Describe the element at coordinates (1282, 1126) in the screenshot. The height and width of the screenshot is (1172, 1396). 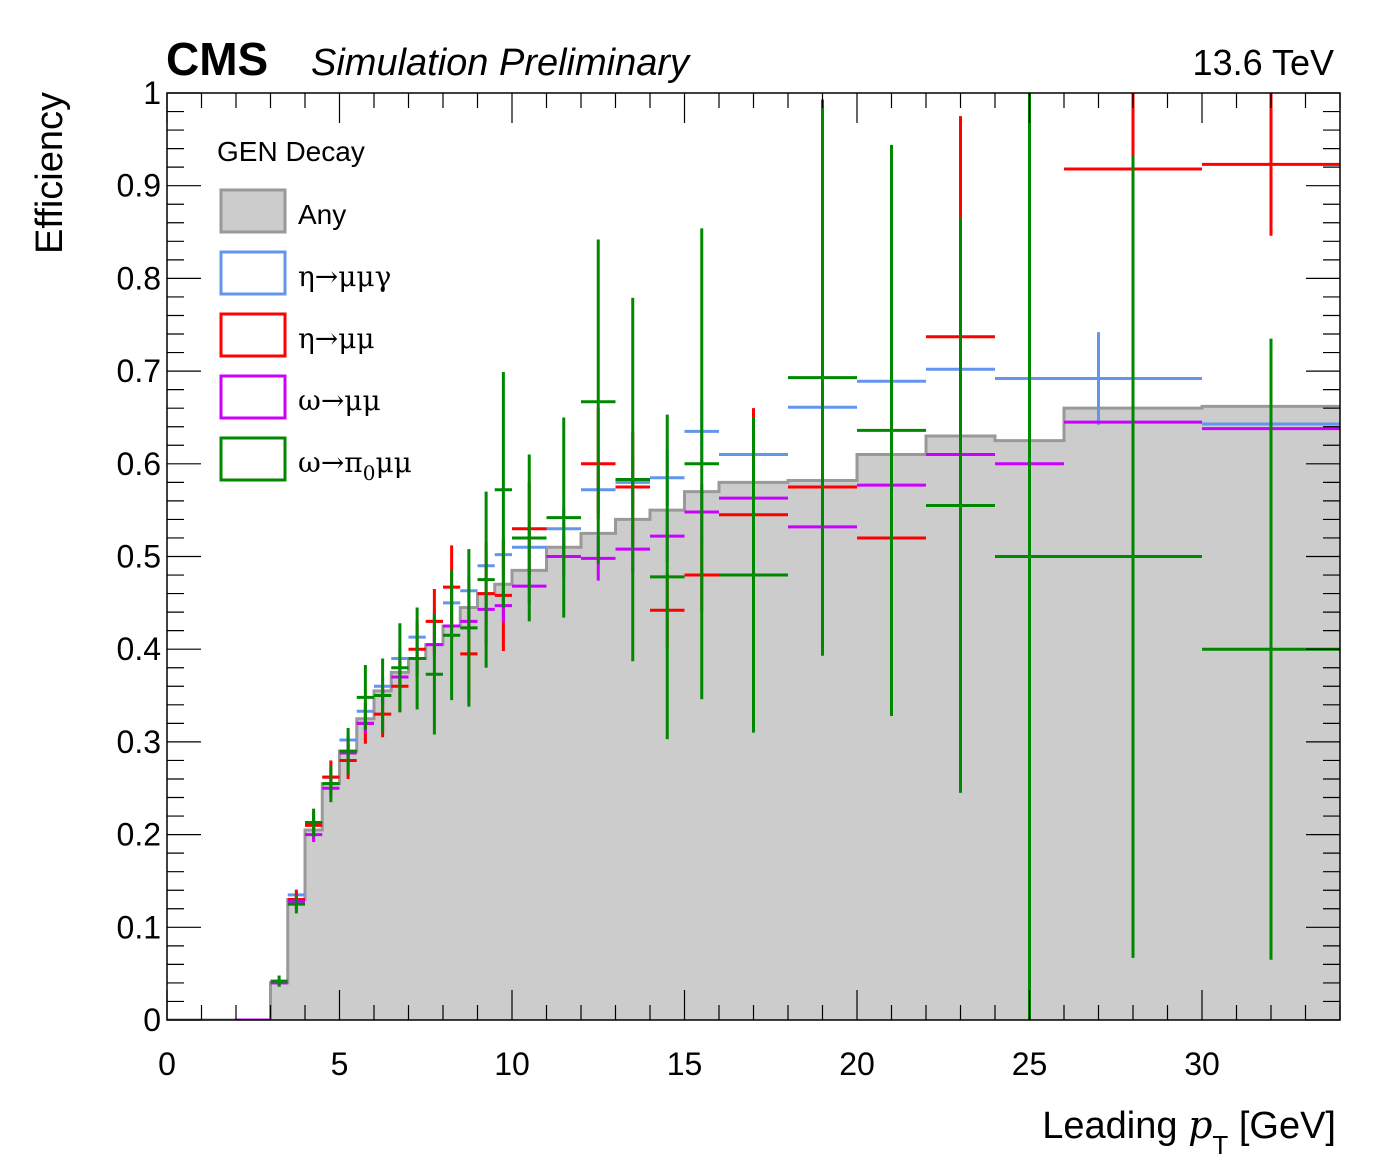
I see `x-axis-title-unit: [GeV]` at that location.